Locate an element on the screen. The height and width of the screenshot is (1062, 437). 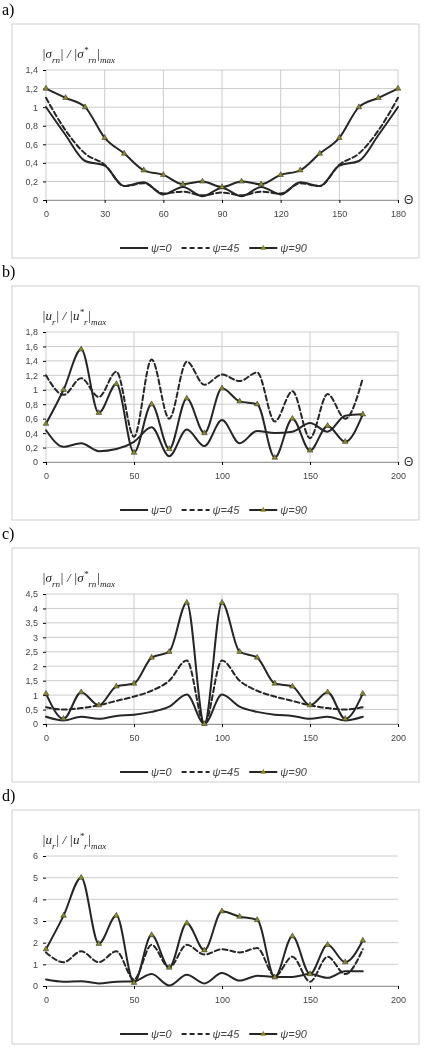
y-tick-label: 1,2 is located at coordinates (31, 88).